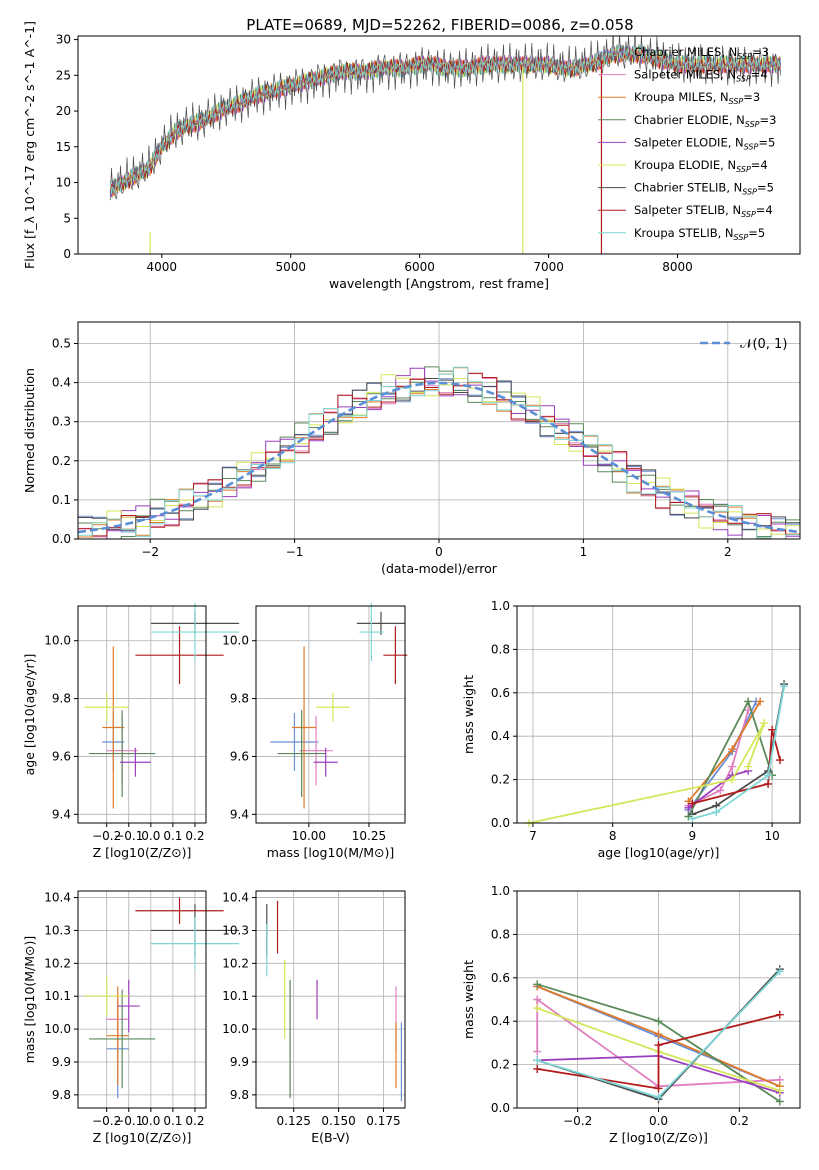  Describe the element at coordinates (63, 183) in the screenshot. I see `y-tick-label: 10` at that location.